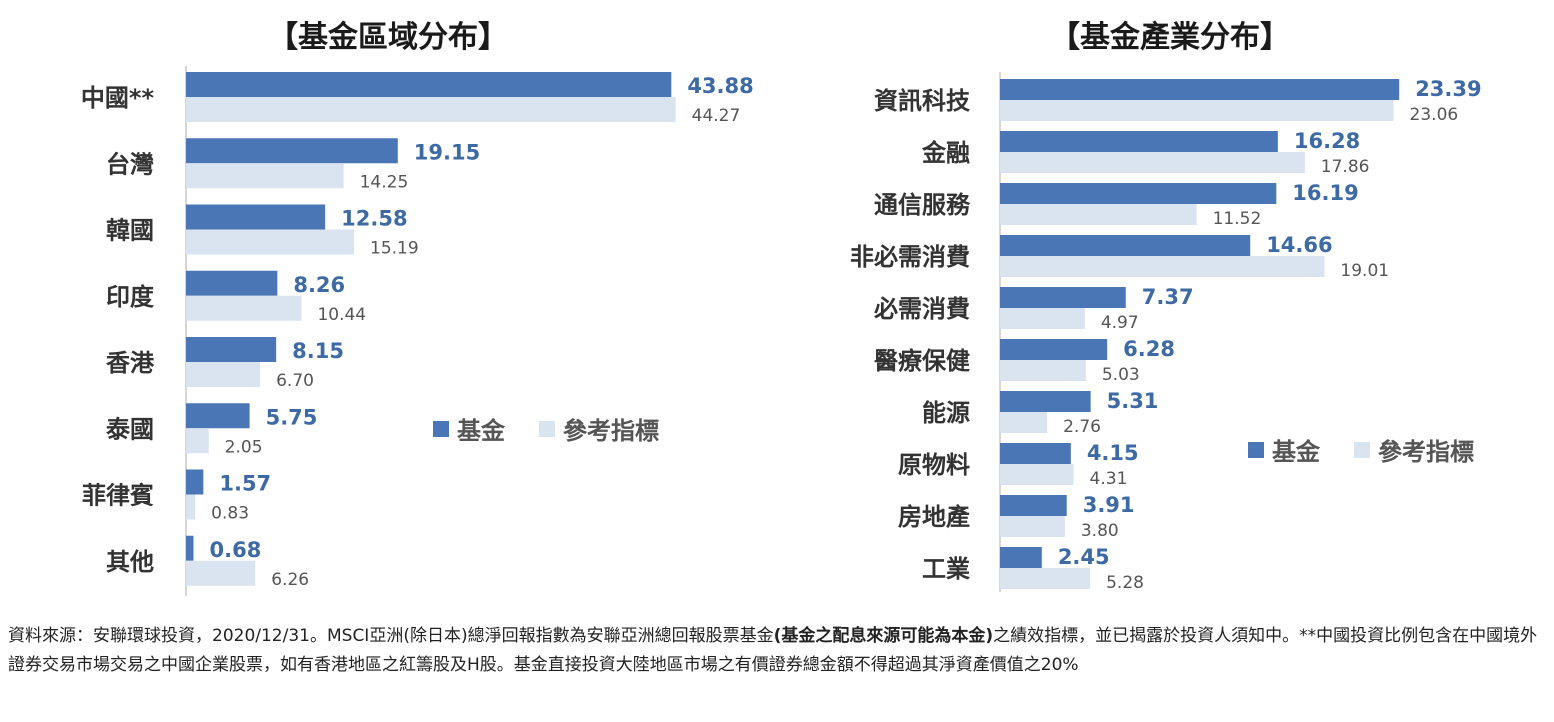 The width and height of the screenshot is (1554, 722). I want to click on industry-category-label: 能源, so click(946, 413).